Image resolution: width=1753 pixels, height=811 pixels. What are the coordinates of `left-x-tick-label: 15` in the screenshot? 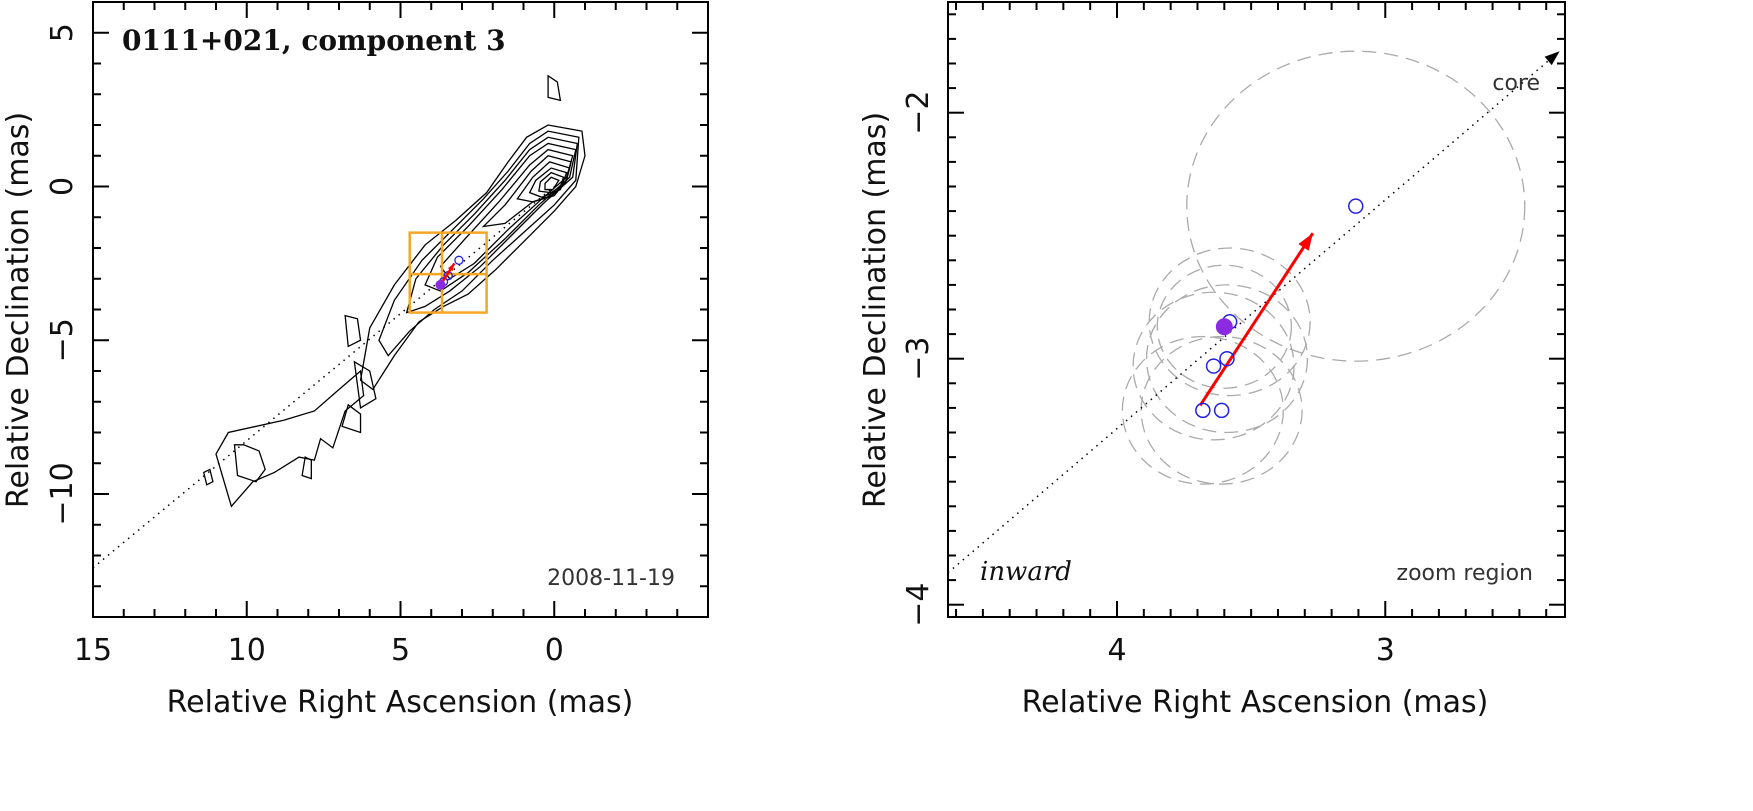 It's located at (93, 650).